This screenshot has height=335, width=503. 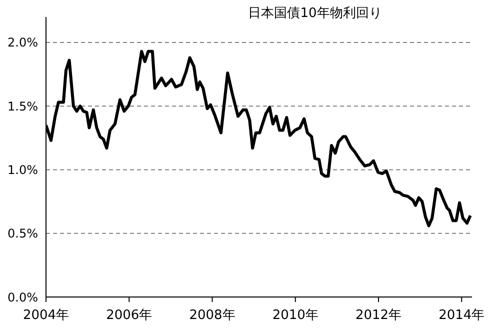 What do you see at coordinates (212, 316) in the screenshot?
I see `x-tick-label: 2008年` at bounding box center [212, 316].